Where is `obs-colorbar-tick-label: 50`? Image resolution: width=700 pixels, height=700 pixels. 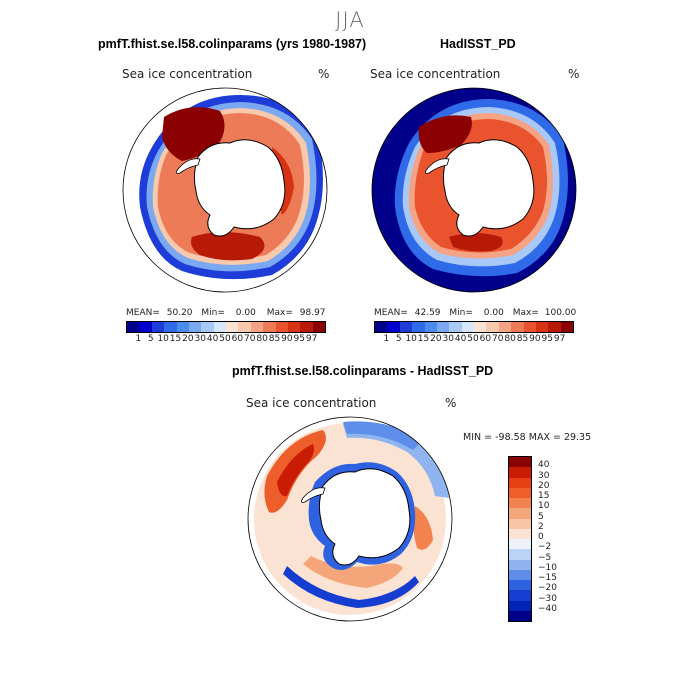
obs-colorbar-tick-label: 50 is located at coordinates (473, 339).